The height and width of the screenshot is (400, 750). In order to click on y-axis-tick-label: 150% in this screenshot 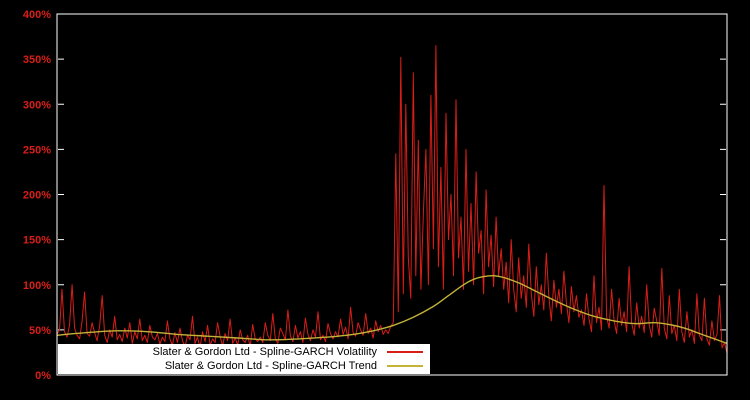, I will do `click(37, 241)`.